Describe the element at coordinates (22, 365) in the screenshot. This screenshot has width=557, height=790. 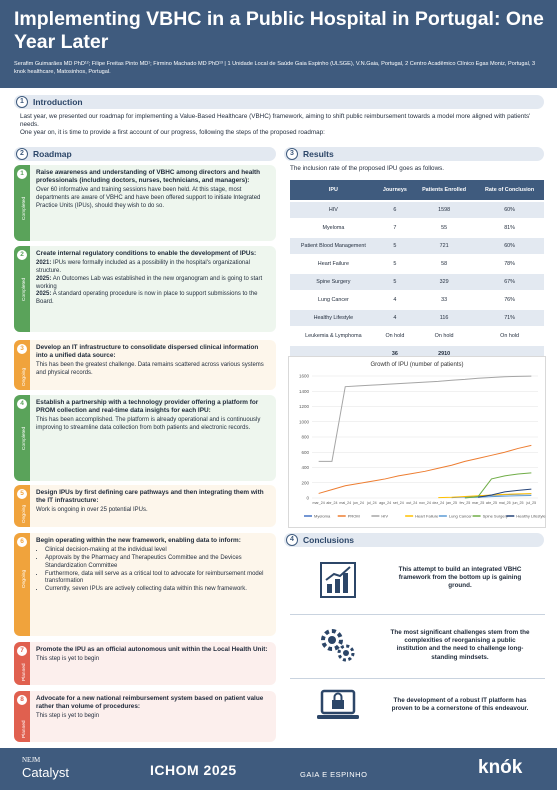
I see `step-tab: 3 Ongoing` at that location.